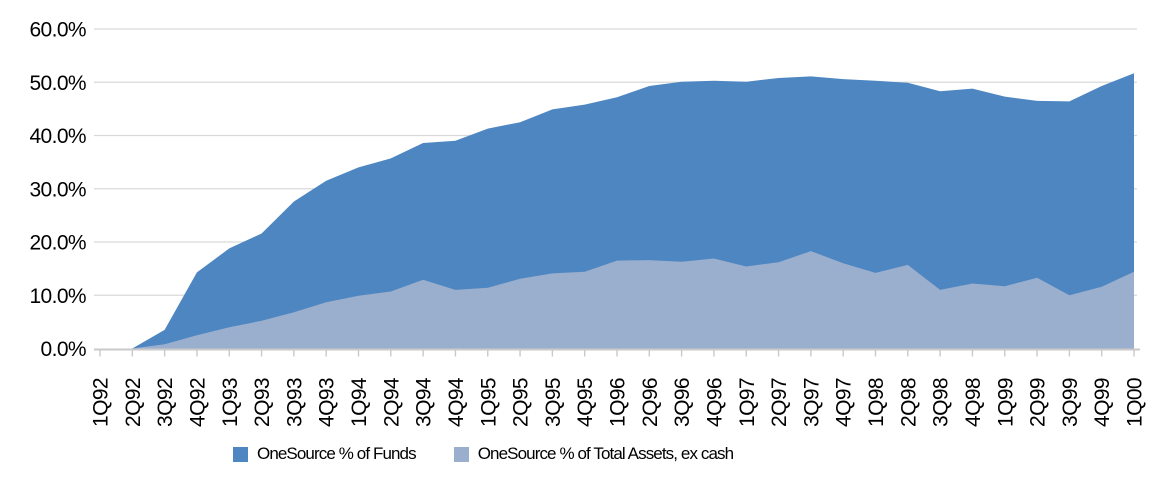  Describe the element at coordinates (811, 402) in the screenshot. I see `x-axis-tick-label: 3Q97` at that location.